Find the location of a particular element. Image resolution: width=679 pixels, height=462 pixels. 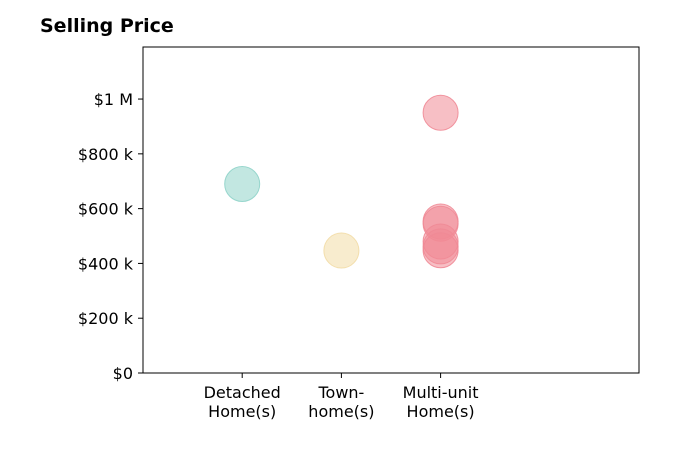

y-tick-label: $800 k is located at coordinates (106, 154).